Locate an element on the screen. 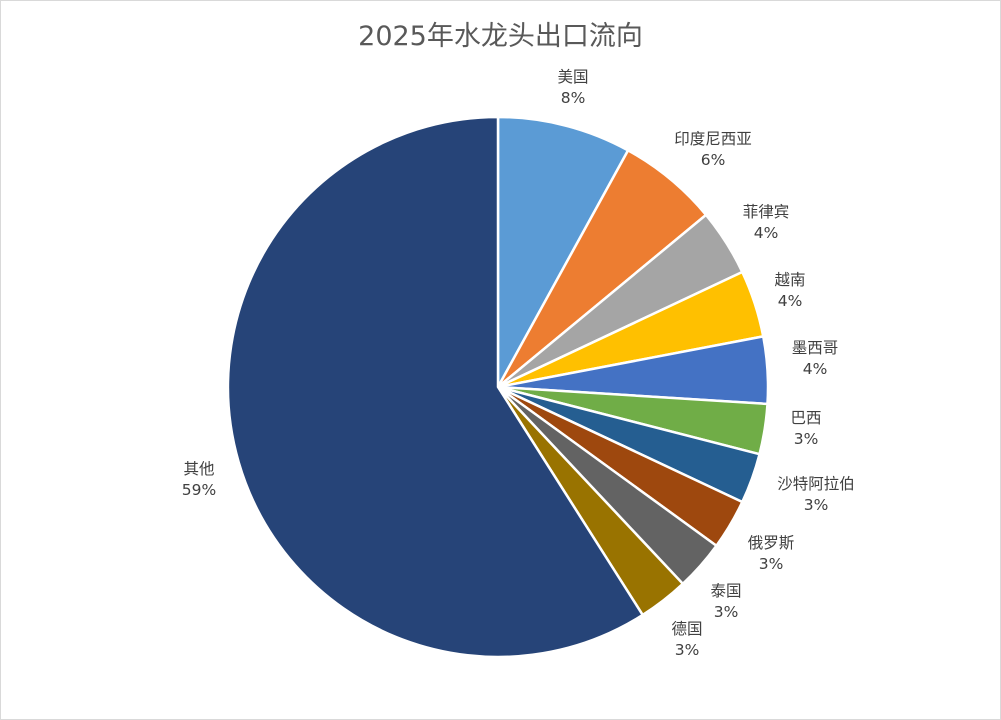  slice-label-name: 其他 is located at coordinates (198, 469).